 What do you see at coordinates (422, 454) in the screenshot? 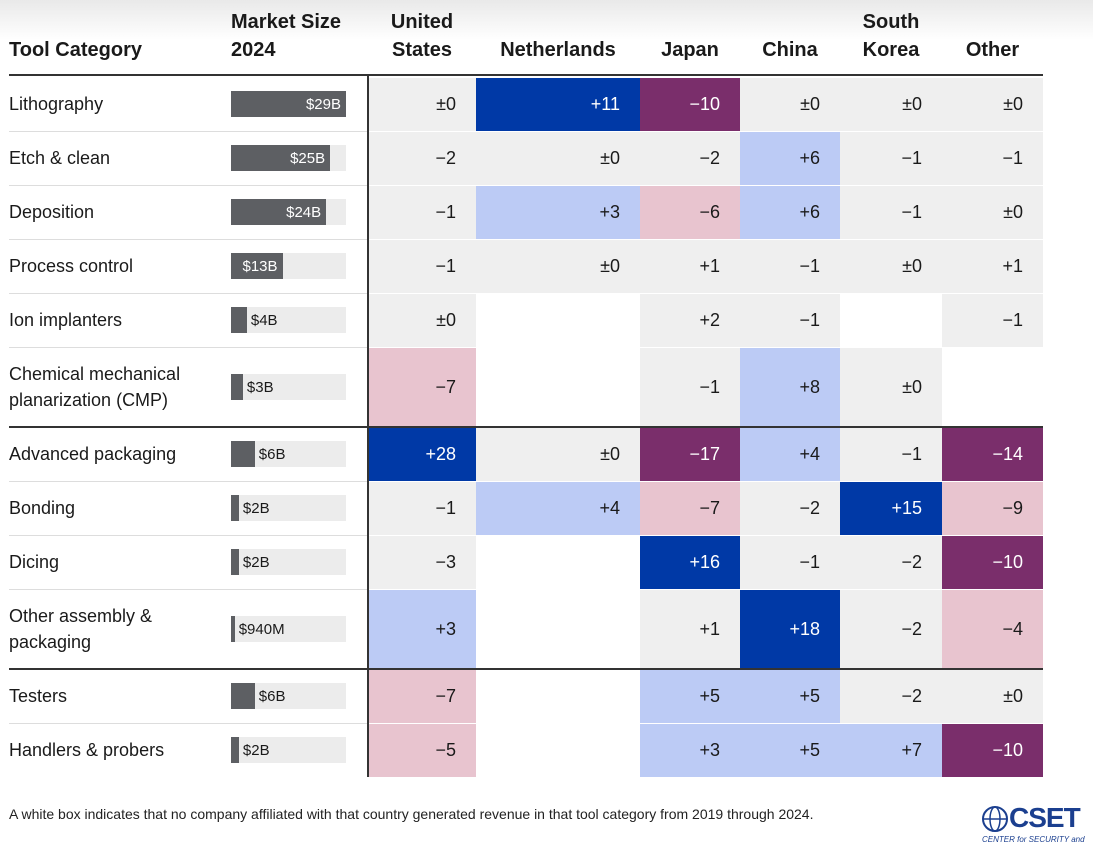
I see `change-cell: +28` at bounding box center [422, 454].